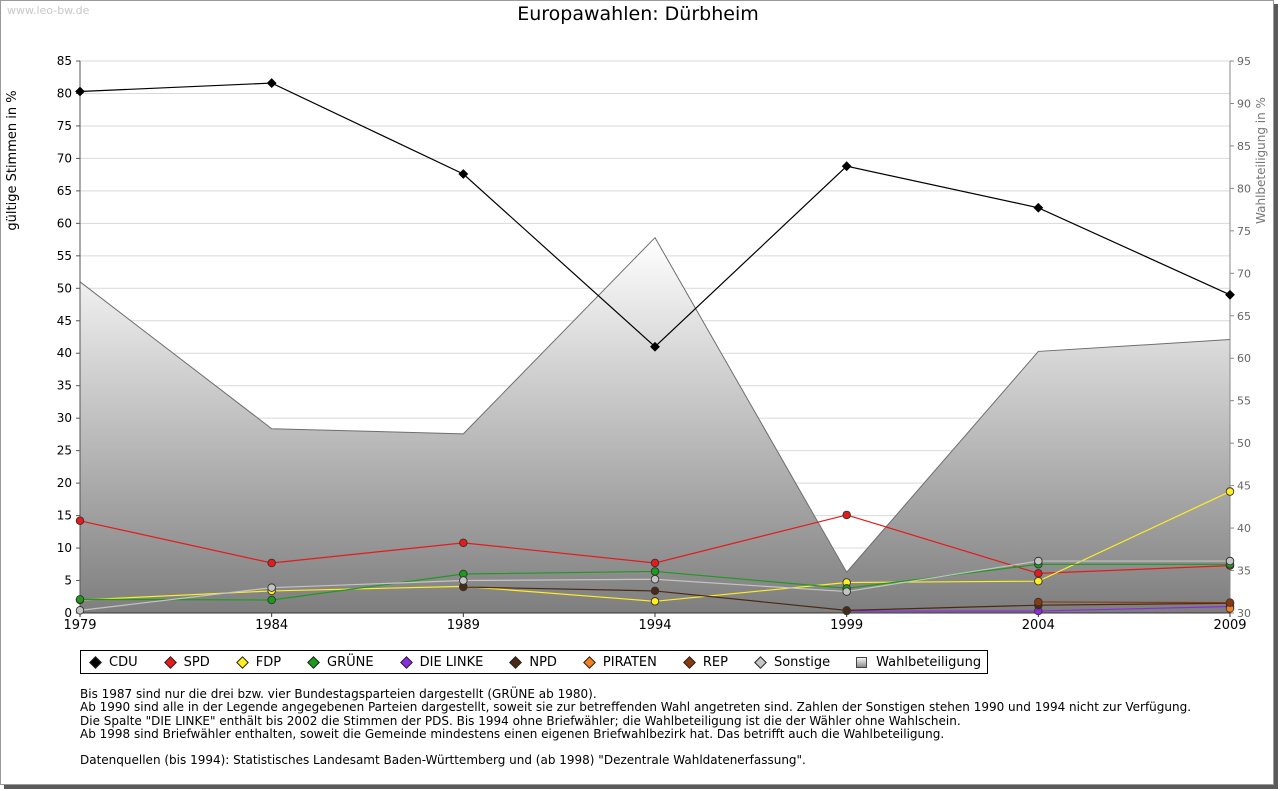 This screenshot has height=791, width=1280. I want to click on x-tick-label: 1994, so click(654, 625).